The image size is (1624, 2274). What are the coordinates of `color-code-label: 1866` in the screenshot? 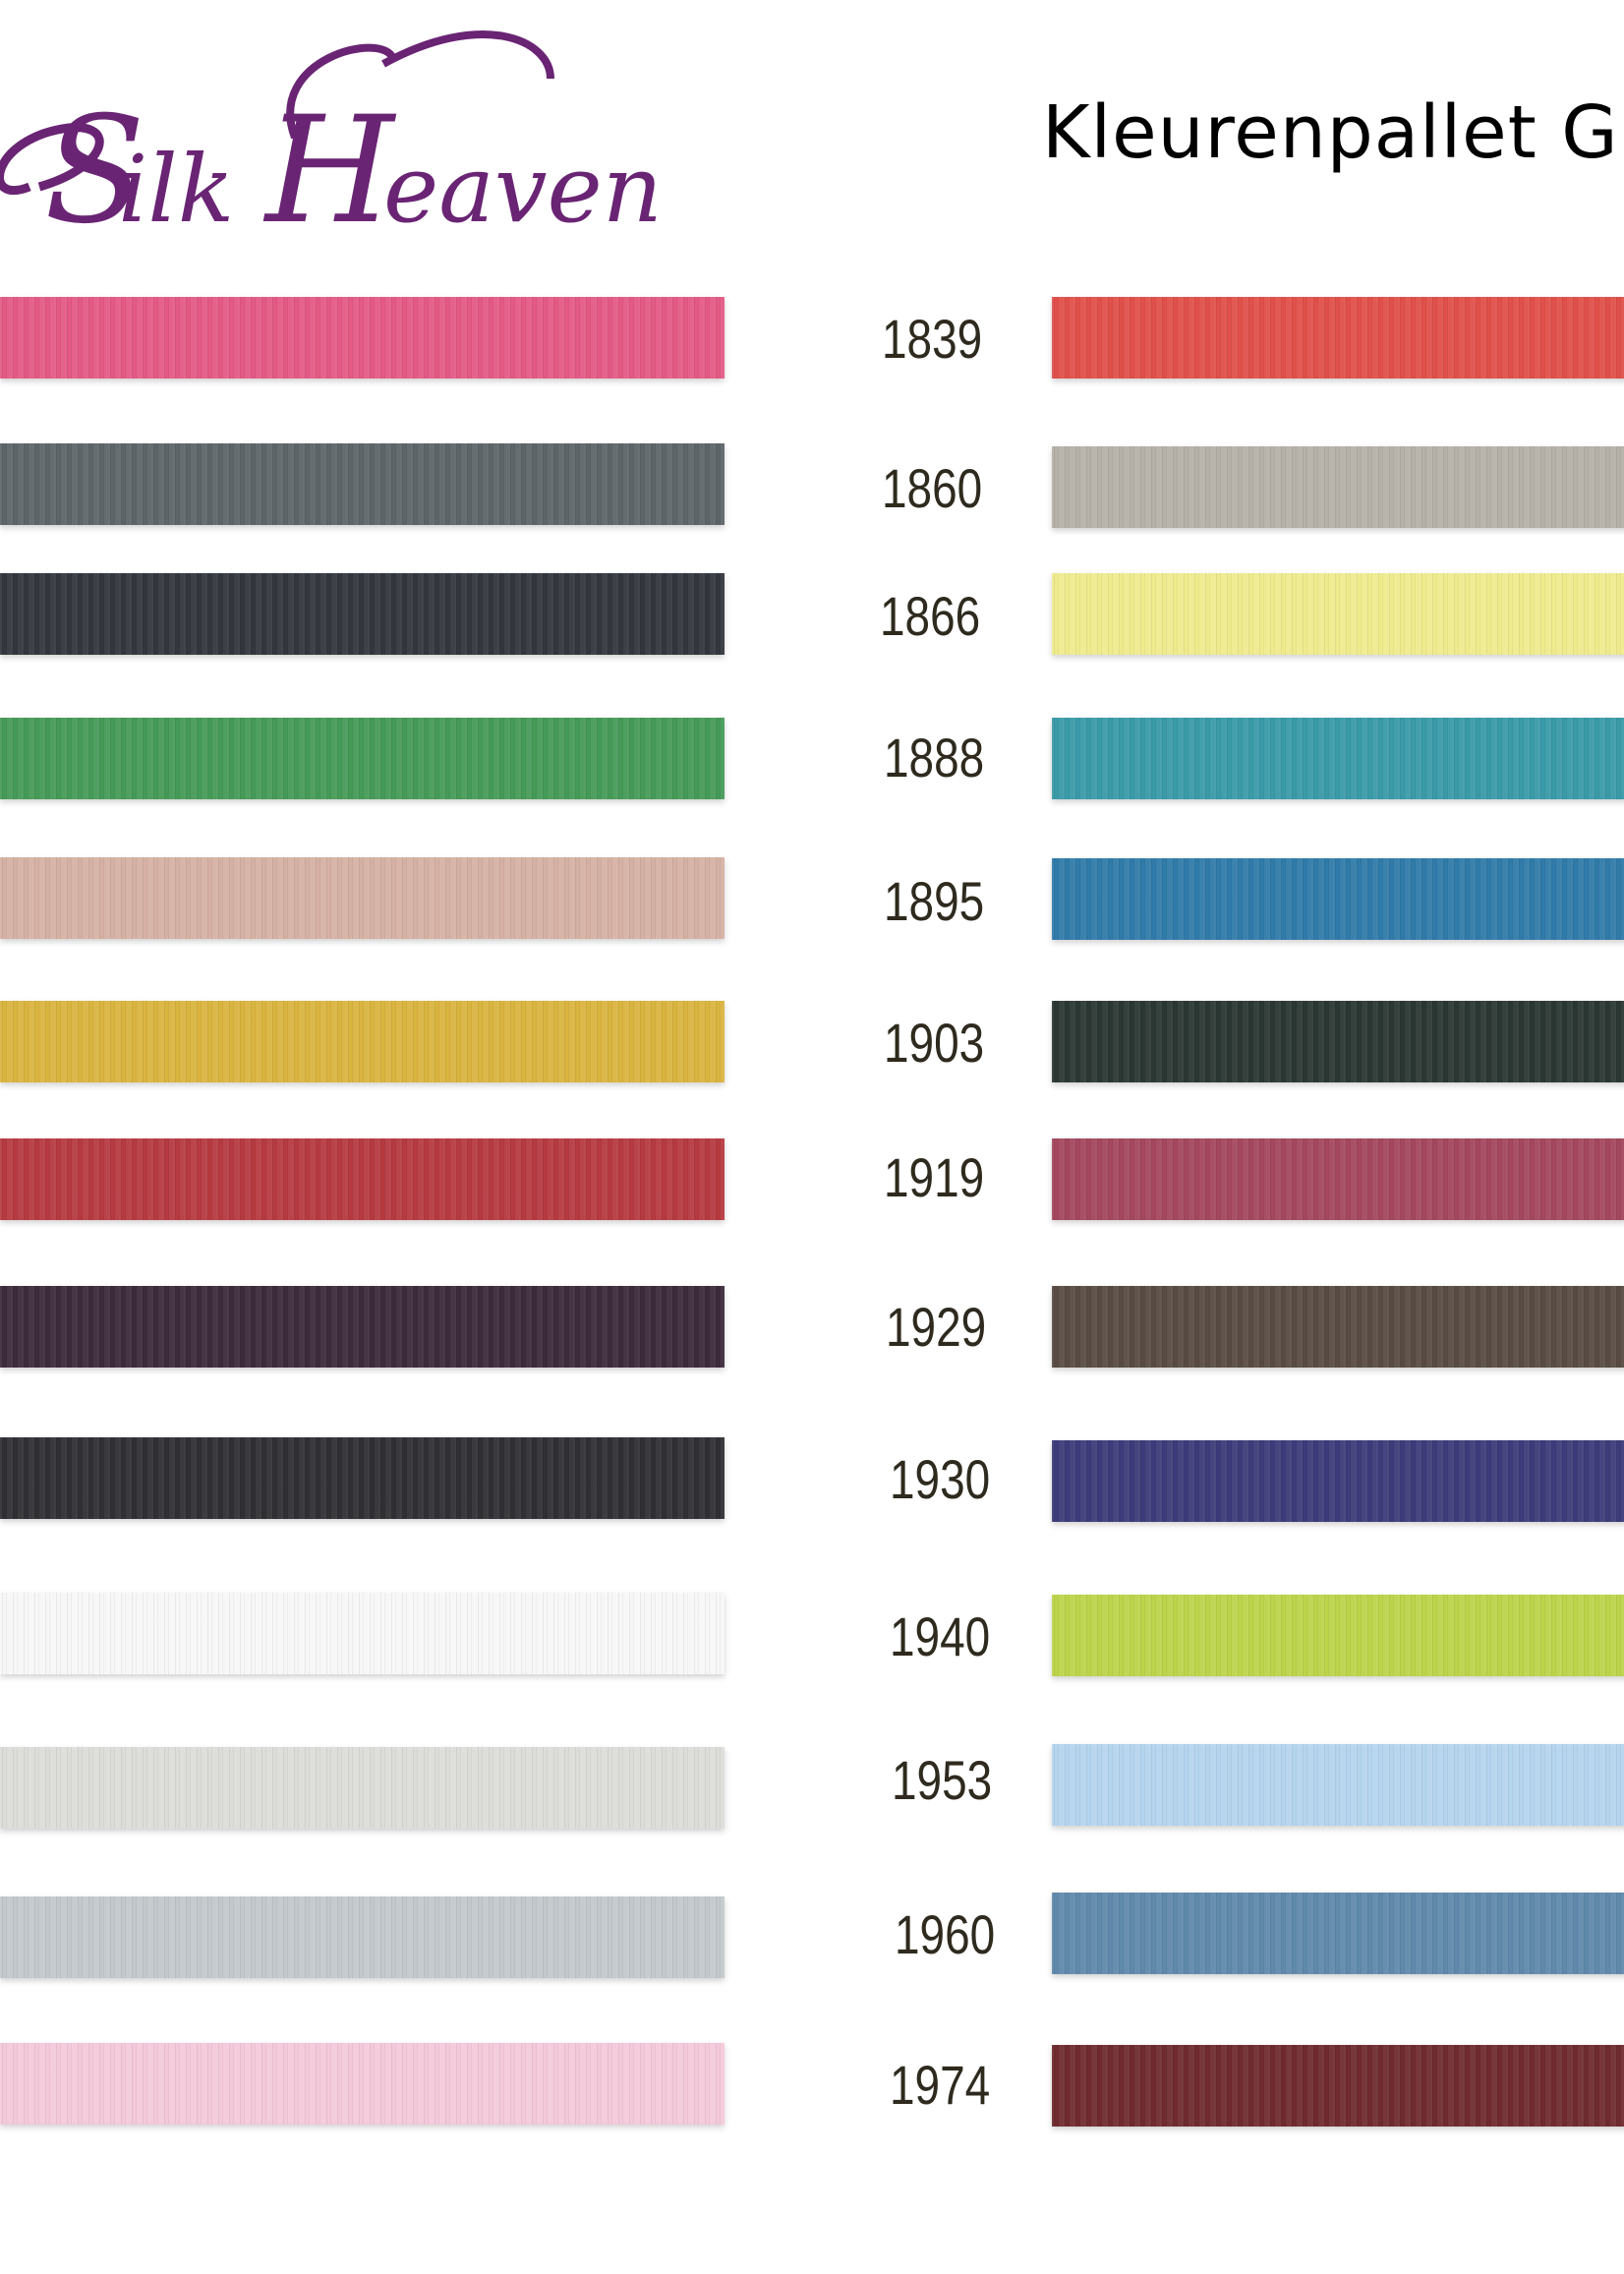 It's located at (930, 616).